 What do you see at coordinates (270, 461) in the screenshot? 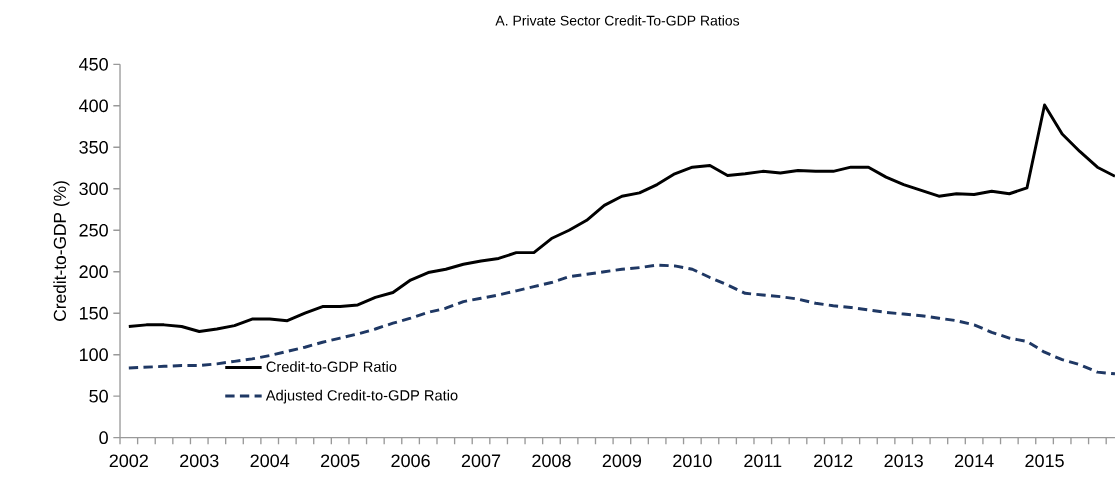
I see `x-tick-label: 2004` at bounding box center [270, 461].